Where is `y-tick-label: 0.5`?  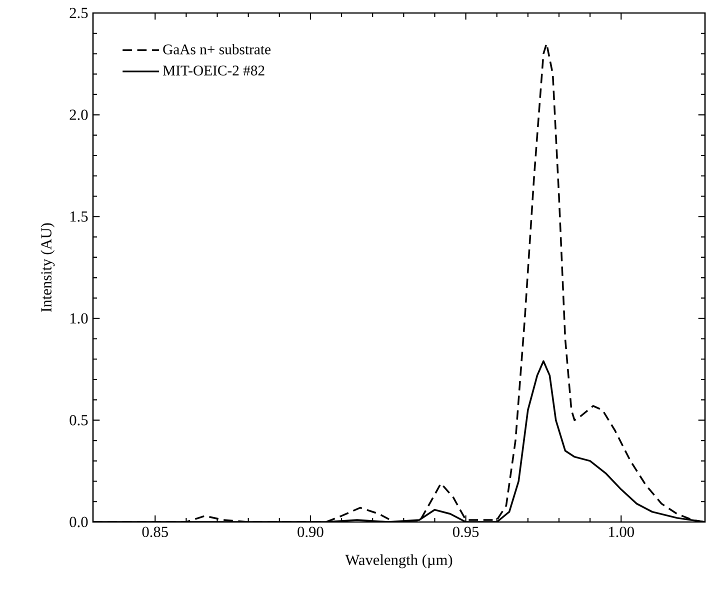 y-tick-label: 0.5 is located at coordinates (79, 420).